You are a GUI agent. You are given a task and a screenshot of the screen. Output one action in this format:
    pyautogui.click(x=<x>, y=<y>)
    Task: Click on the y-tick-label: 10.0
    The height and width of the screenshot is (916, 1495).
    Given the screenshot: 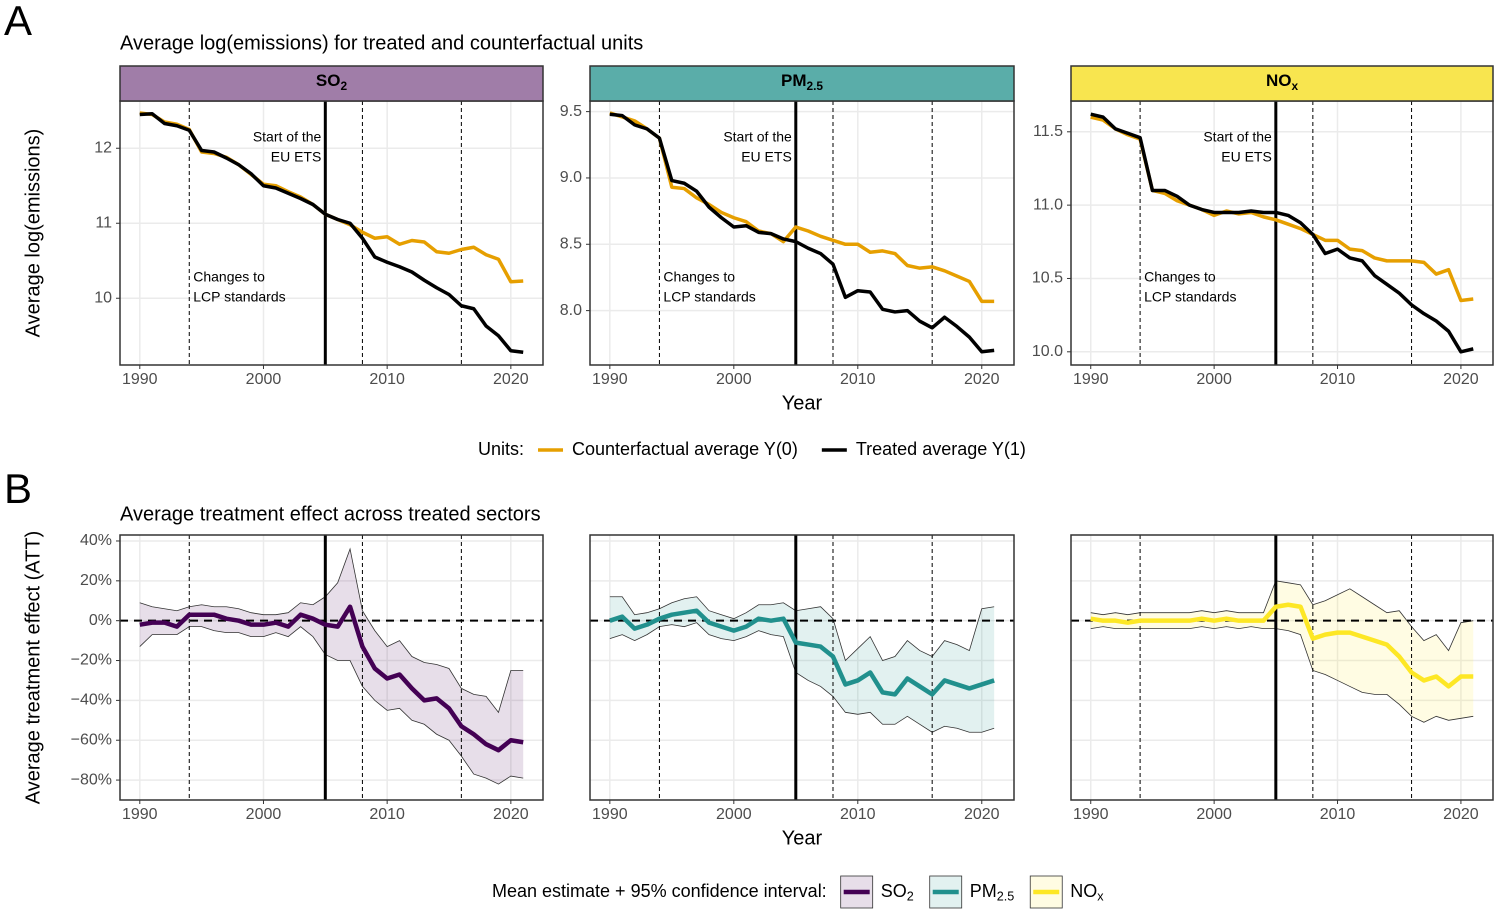 What is the action you would take?
    pyautogui.click(x=1047, y=351)
    